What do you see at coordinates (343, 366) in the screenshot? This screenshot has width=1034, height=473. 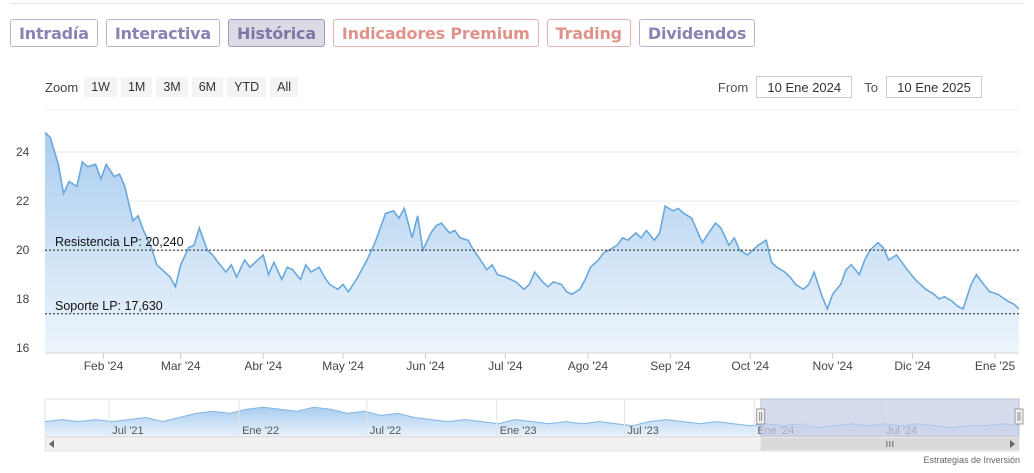 I see `x-tick-label: May '24` at bounding box center [343, 366].